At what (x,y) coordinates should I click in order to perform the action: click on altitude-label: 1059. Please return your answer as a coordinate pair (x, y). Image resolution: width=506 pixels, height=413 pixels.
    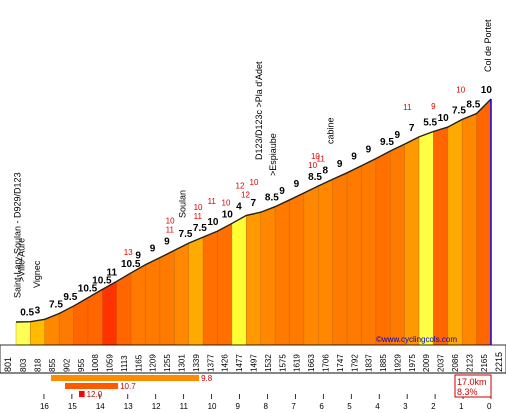
    Looking at the image, I should click on (110, 363).